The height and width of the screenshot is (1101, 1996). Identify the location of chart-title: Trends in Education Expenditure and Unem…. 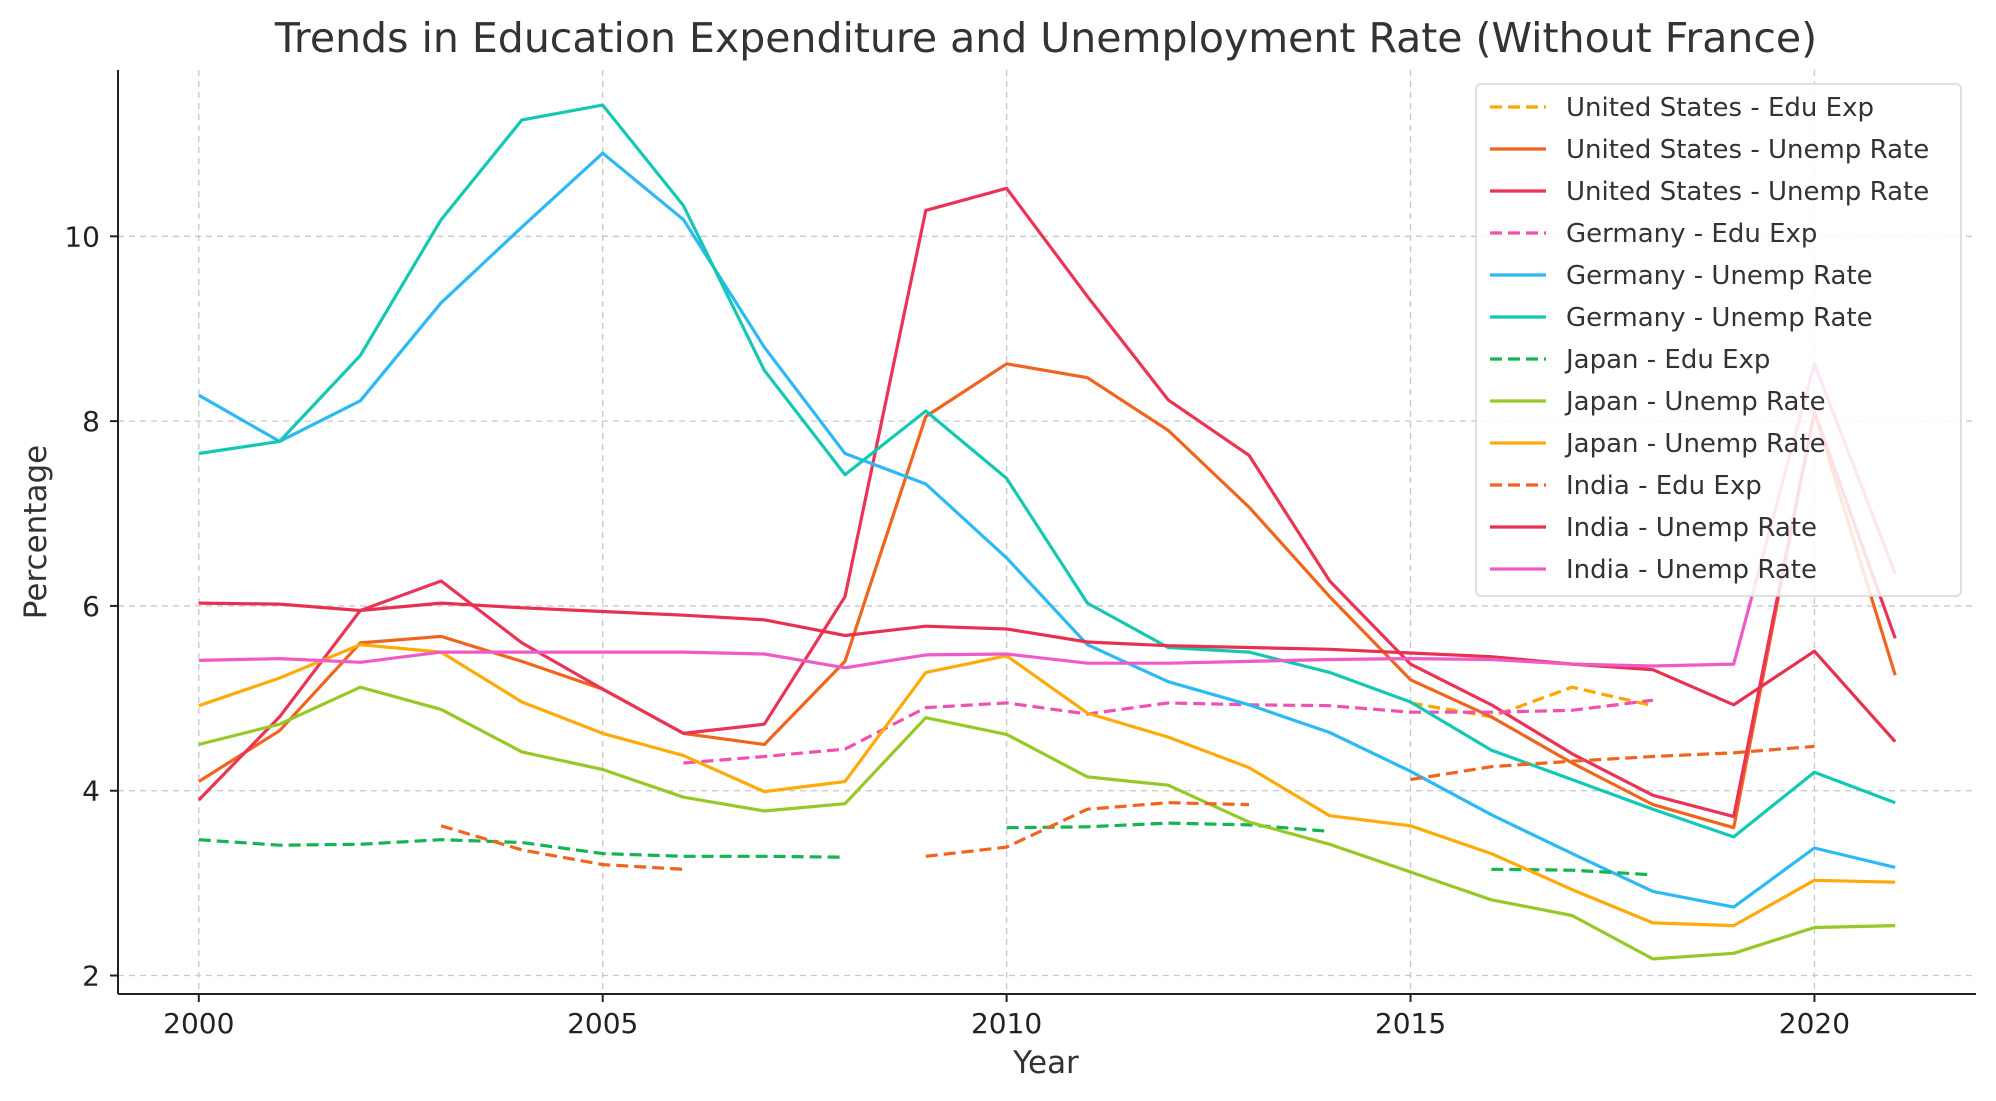
(1045, 38).